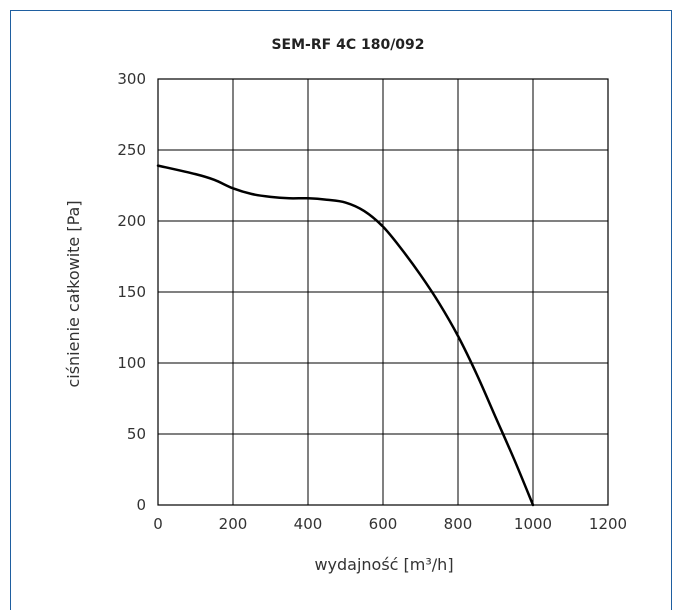 The width and height of the screenshot is (683, 610). Describe the element at coordinates (131, 363) in the screenshot. I see `y-tick-label: 100` at that location.